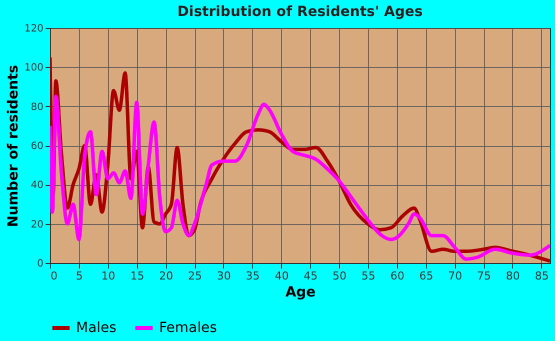 The image size is (560, 353). I want to click on legend-label: Males, so click(96, 328).